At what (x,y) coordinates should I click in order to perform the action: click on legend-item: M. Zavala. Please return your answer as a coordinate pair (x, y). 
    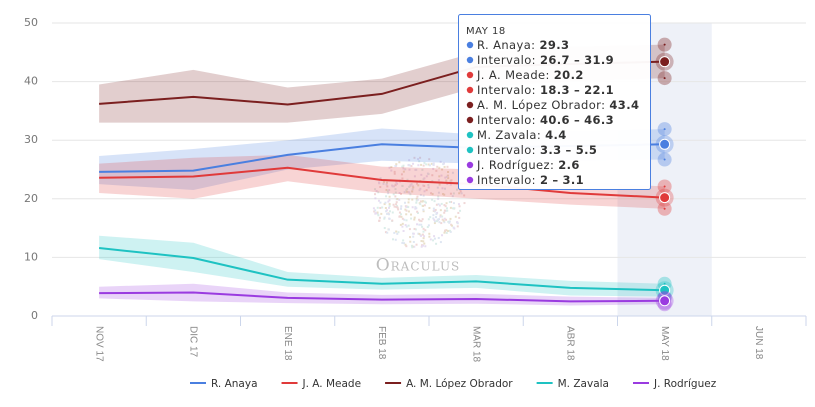
    Looking at the image, I should click on (572, 384).